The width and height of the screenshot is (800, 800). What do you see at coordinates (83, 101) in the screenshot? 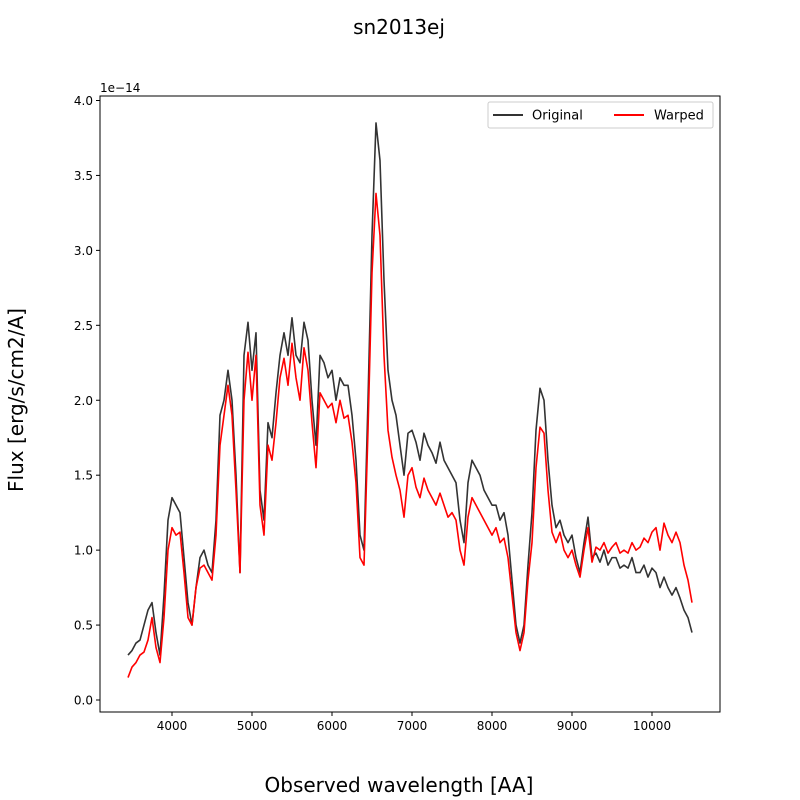
I see `y-tick-label: 4.0` at bounding box center [83, 101].